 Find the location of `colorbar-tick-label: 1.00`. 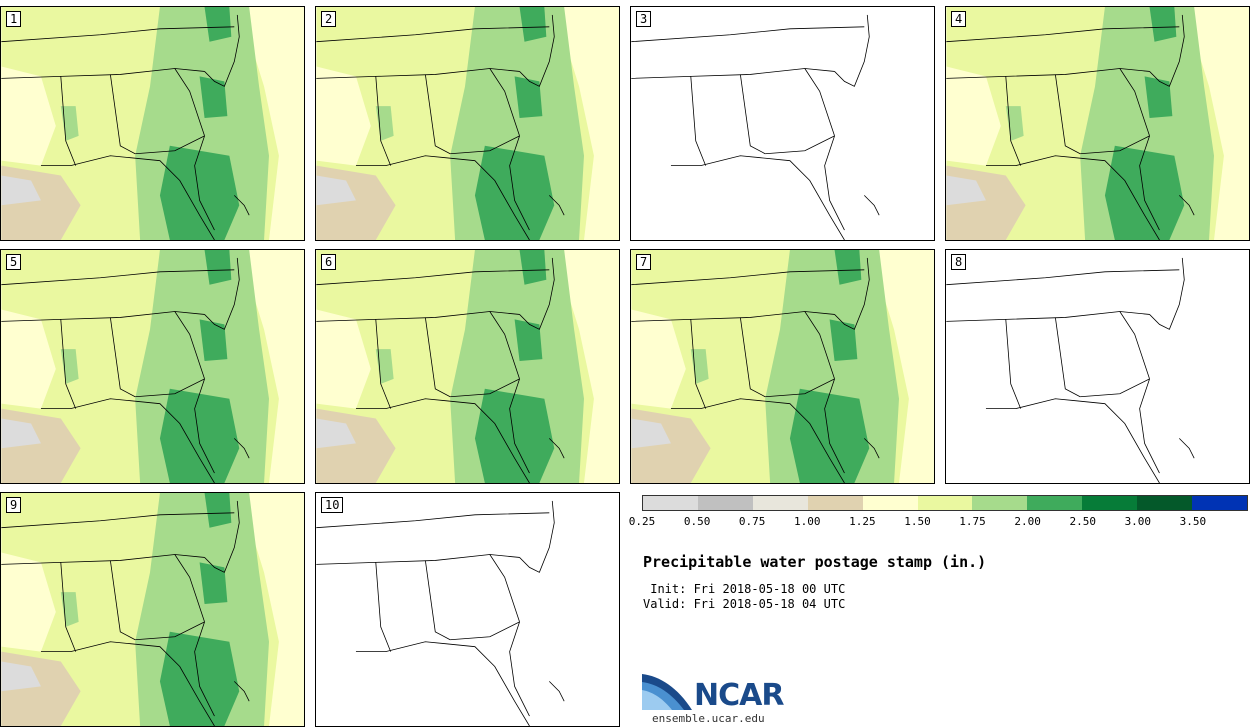

colorbar-tick-label: 1.00 is located at coordinates (807, 521).